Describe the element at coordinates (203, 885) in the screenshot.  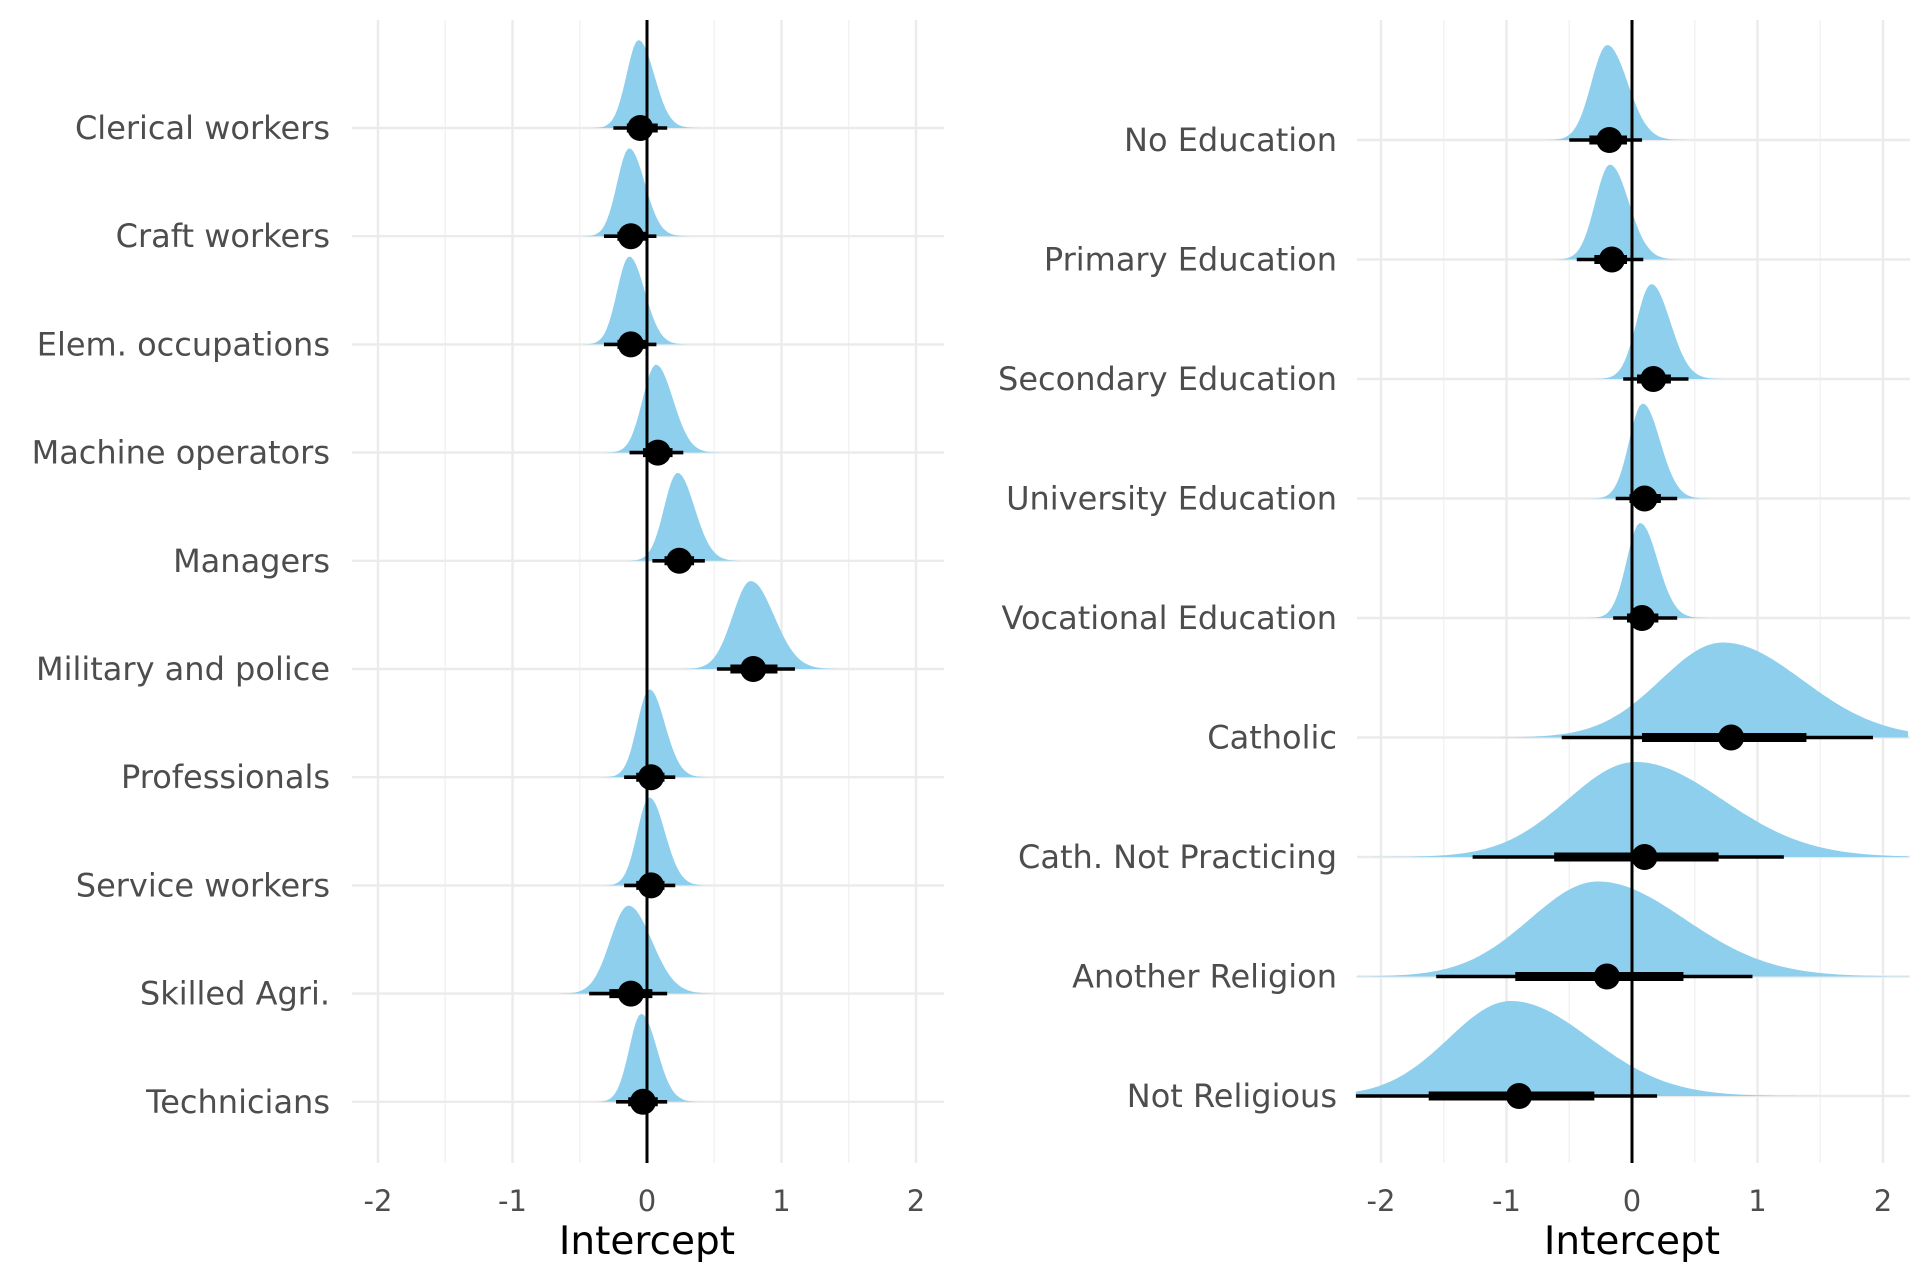
I see `category-label: Service workers` at that location.